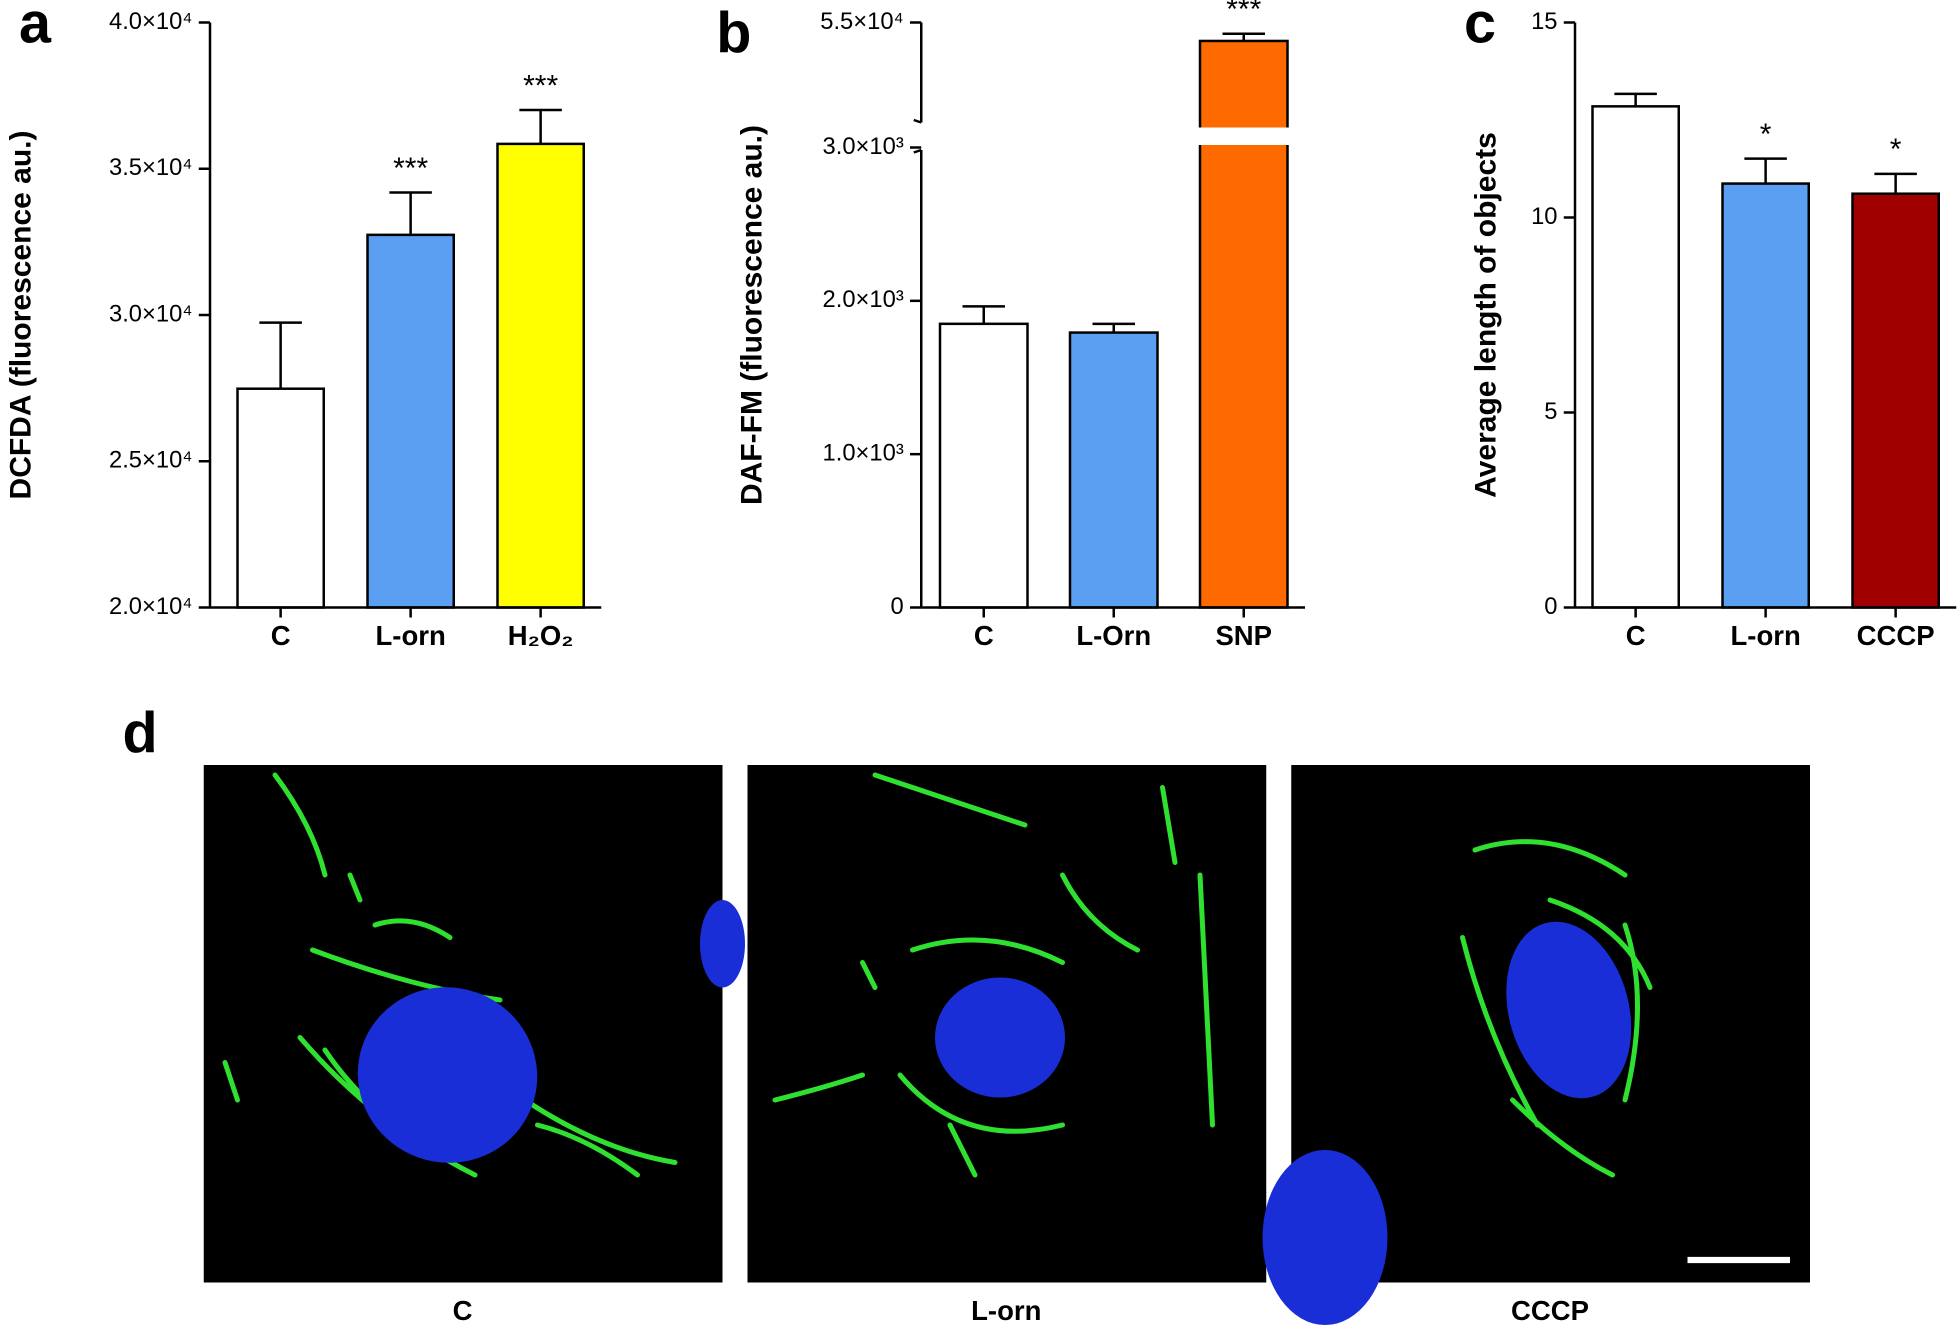  What do you see at coordinates (1113, 635) in the screenshot?
I see `x-tick-label: L-Orn` at bounding box center [1113, 635].